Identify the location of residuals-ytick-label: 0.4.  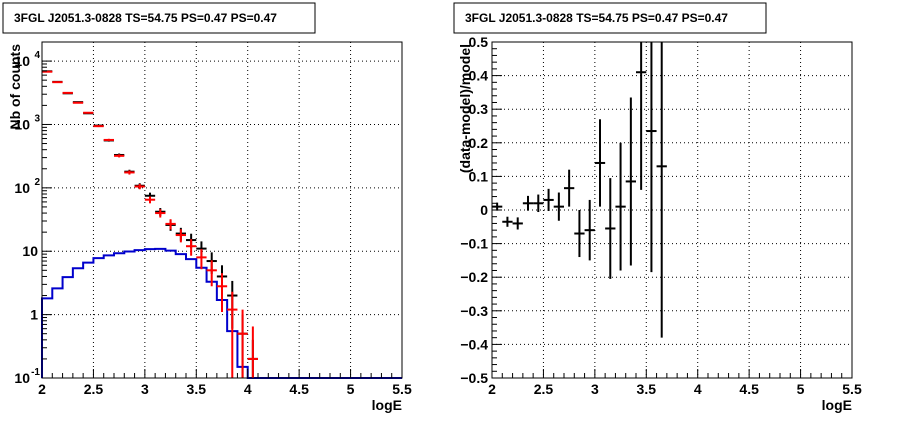
(479, 76).